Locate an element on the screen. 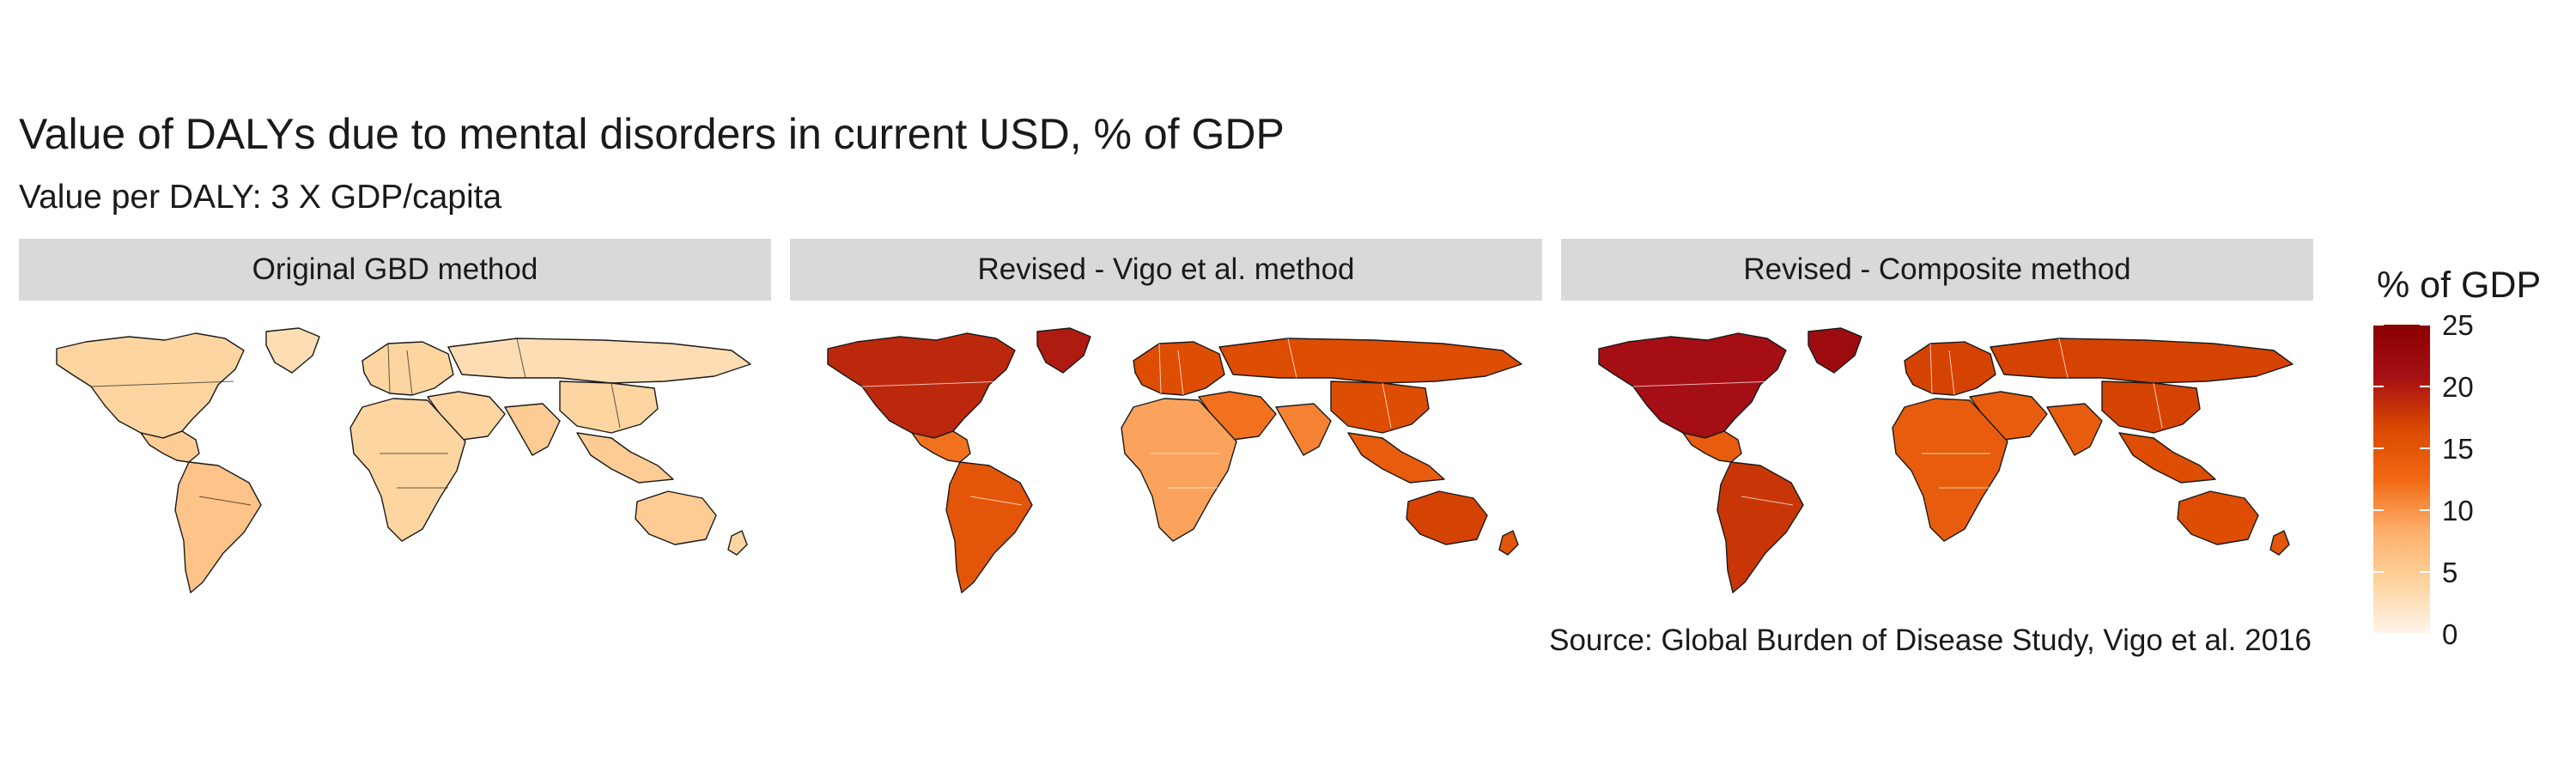  panel-original-gbd: Original GBD method is located at coordinates (395, 425).